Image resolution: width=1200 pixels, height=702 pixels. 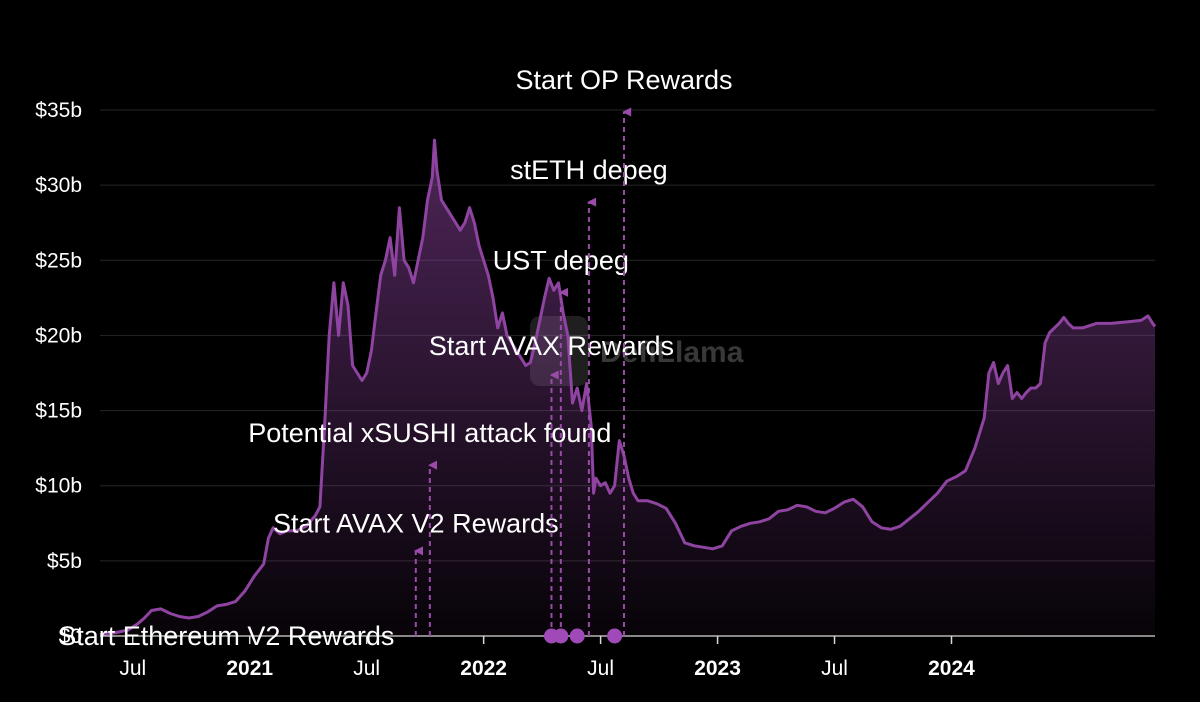 I want to click on x-tick-label: 2024, so click(x=951, y=668).